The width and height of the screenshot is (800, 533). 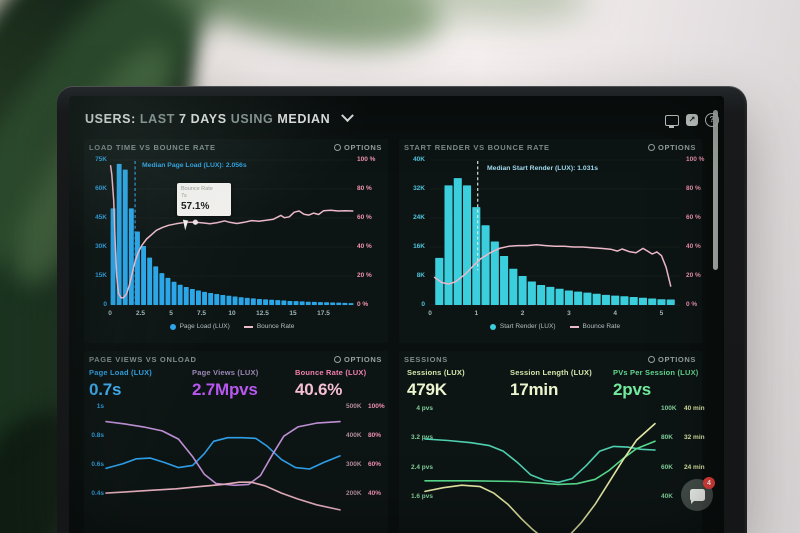 I want to click on metric-bounce-rate: Bounce Rate (LUX) 40.6%, so click(x=341, y=384).